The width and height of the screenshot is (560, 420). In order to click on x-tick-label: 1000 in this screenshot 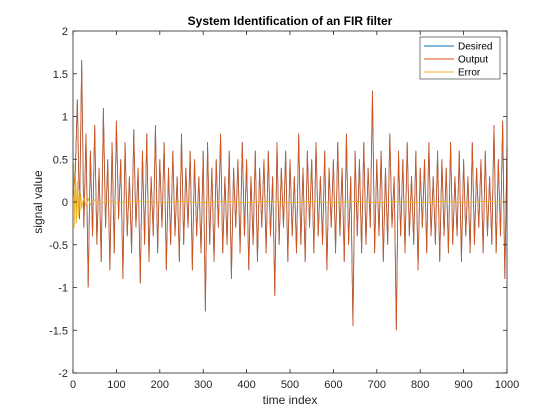, I will do `click(507, 385)`.